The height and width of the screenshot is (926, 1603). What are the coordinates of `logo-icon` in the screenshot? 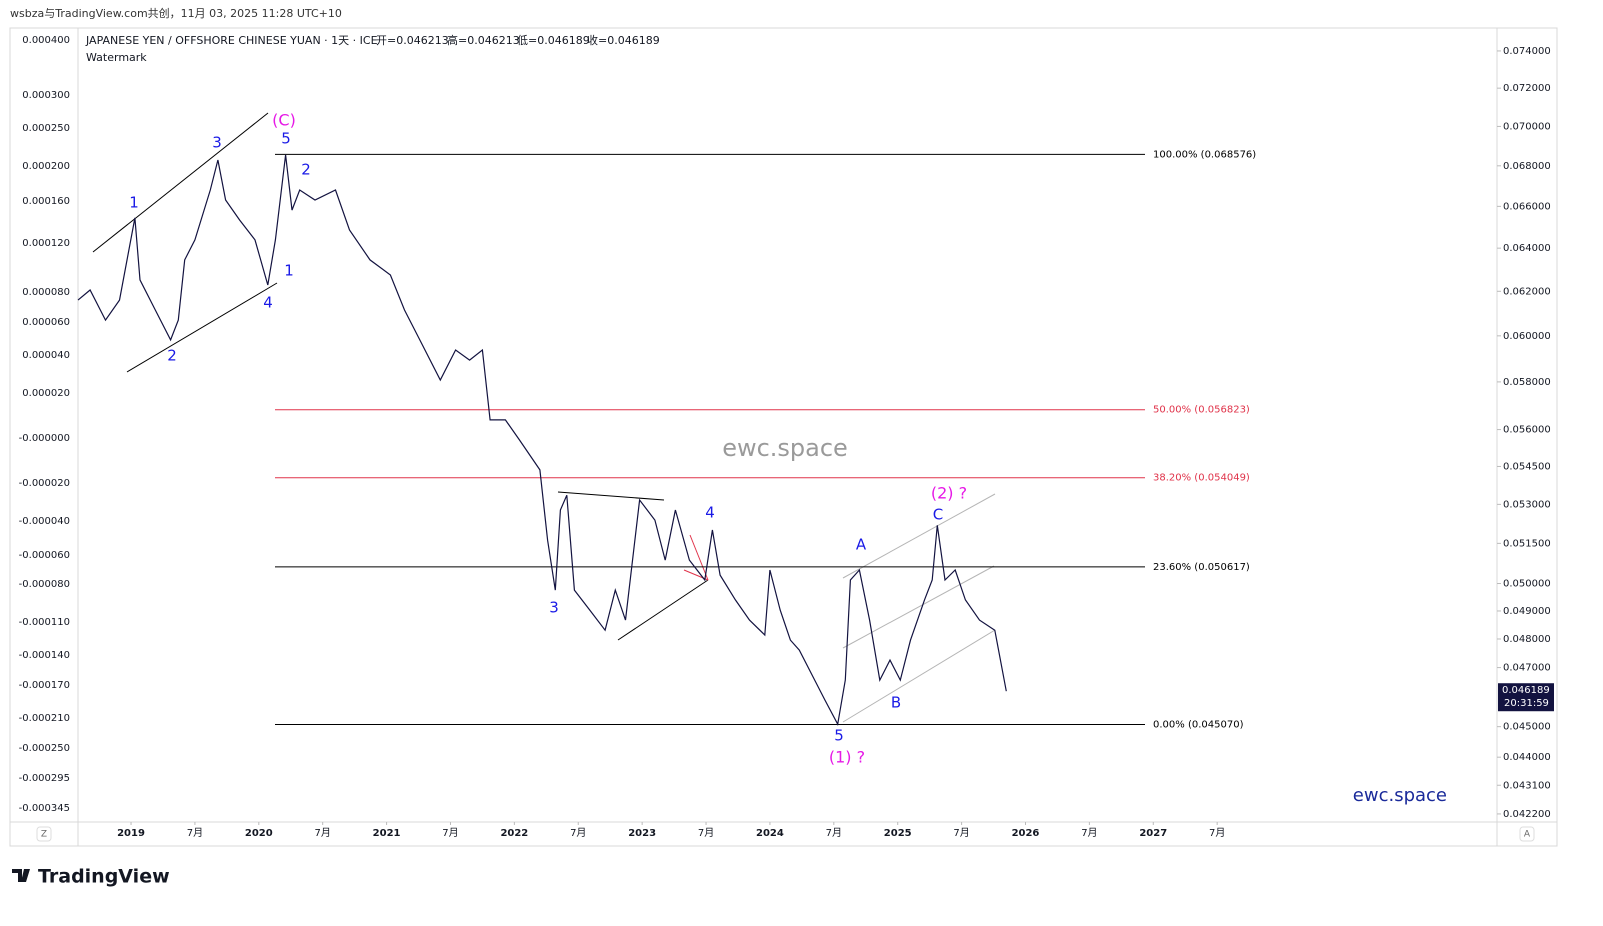 It's located at (21, 875).